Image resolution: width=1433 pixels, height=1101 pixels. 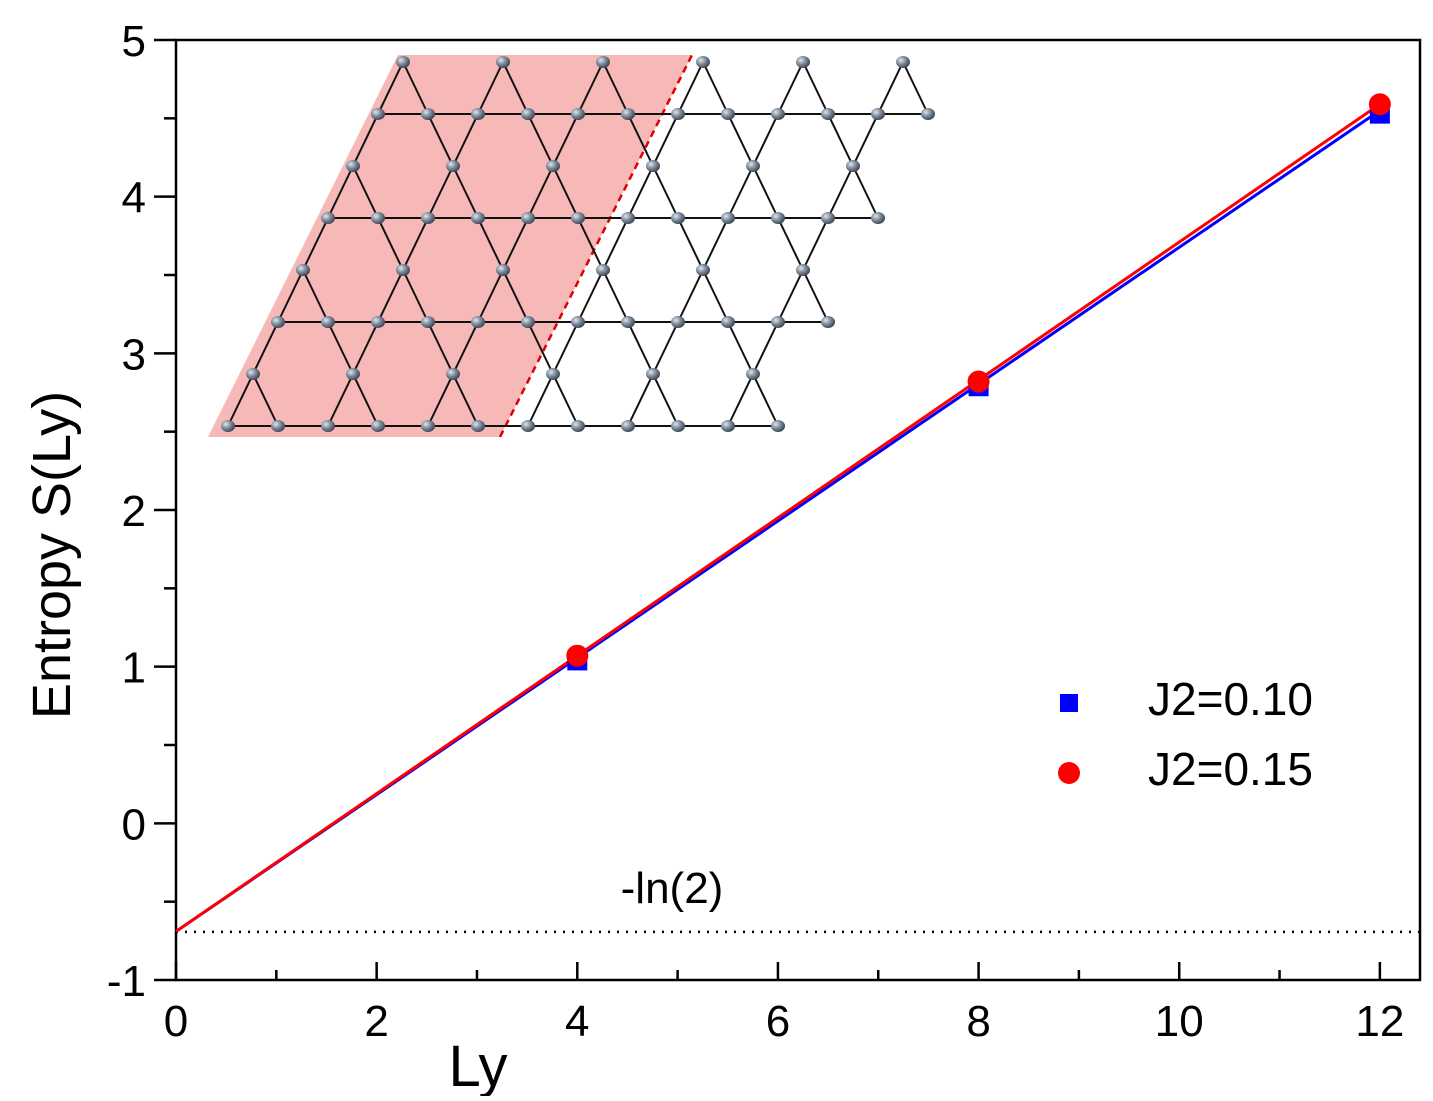 What do you see at coordinates (778, 1021) in the screenshot?
I see `x-tick-label: 6` at bounding box center [778, 1021].